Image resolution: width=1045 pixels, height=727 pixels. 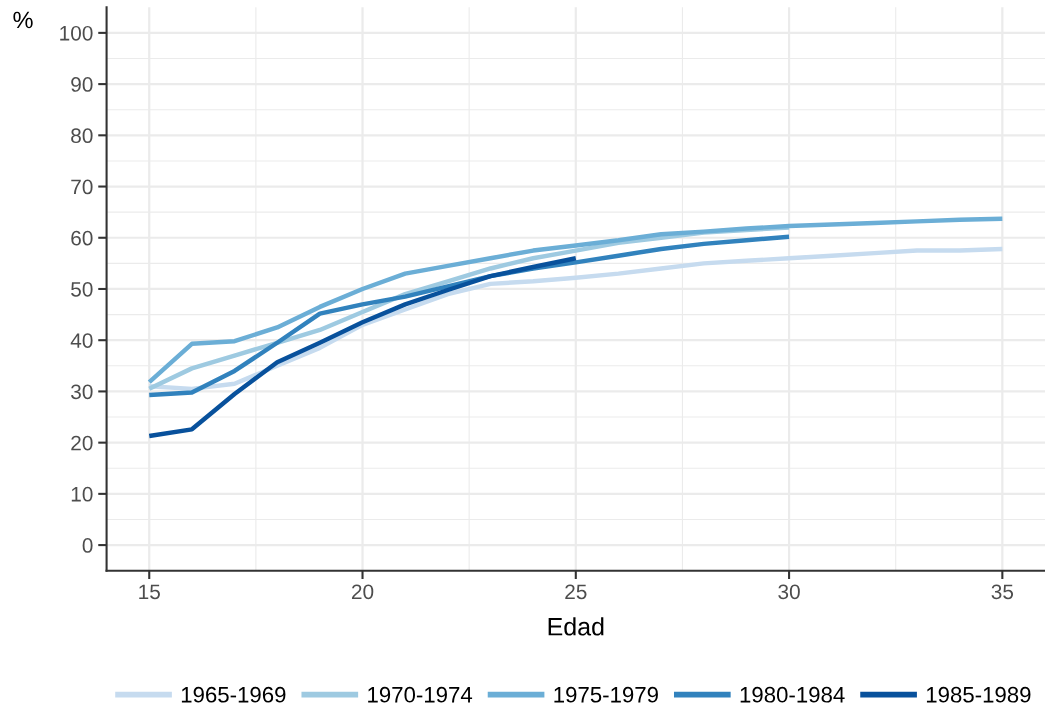 I want to click on y-tick-label: 90, so click(x=82, y=84).